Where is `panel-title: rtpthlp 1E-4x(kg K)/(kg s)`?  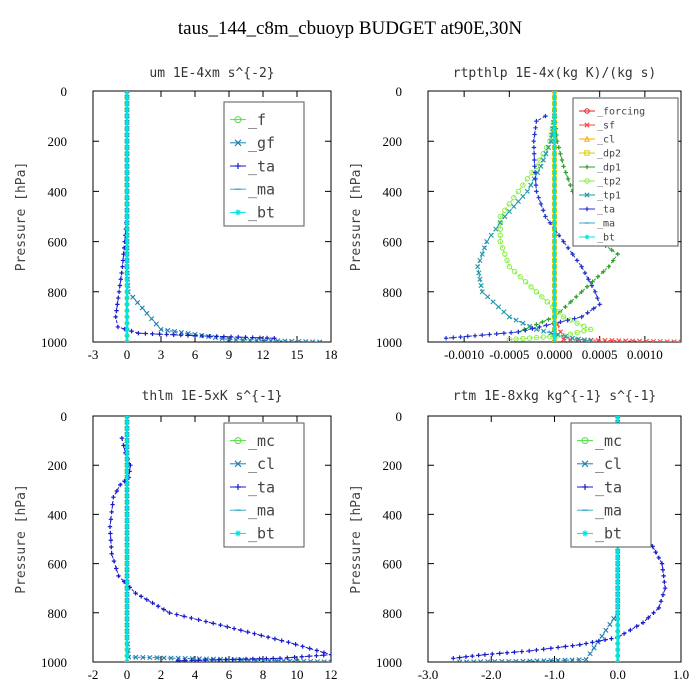 panel-title: rtpthlp 1E-4x(kg K)/(kg s) is located at coordinates (555, 73).